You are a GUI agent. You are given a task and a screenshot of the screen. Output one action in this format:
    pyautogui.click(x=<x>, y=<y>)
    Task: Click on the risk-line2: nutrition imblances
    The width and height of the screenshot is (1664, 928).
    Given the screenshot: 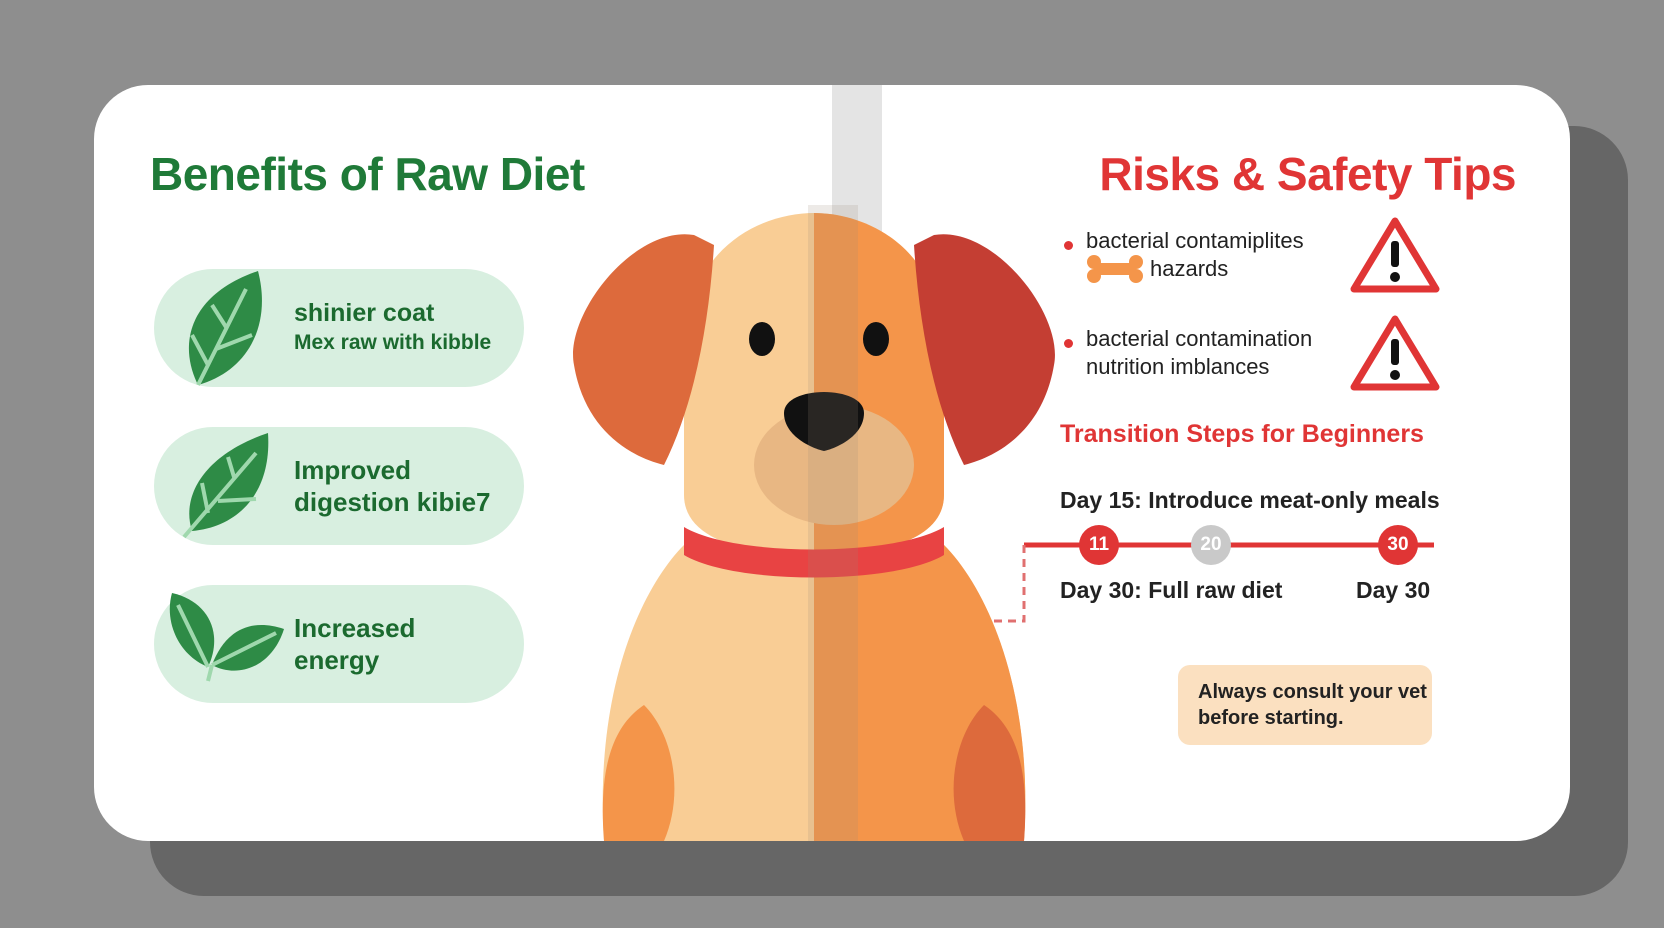 What is the action you would take?
    pyautogui.click(x=1178, y=366)
    